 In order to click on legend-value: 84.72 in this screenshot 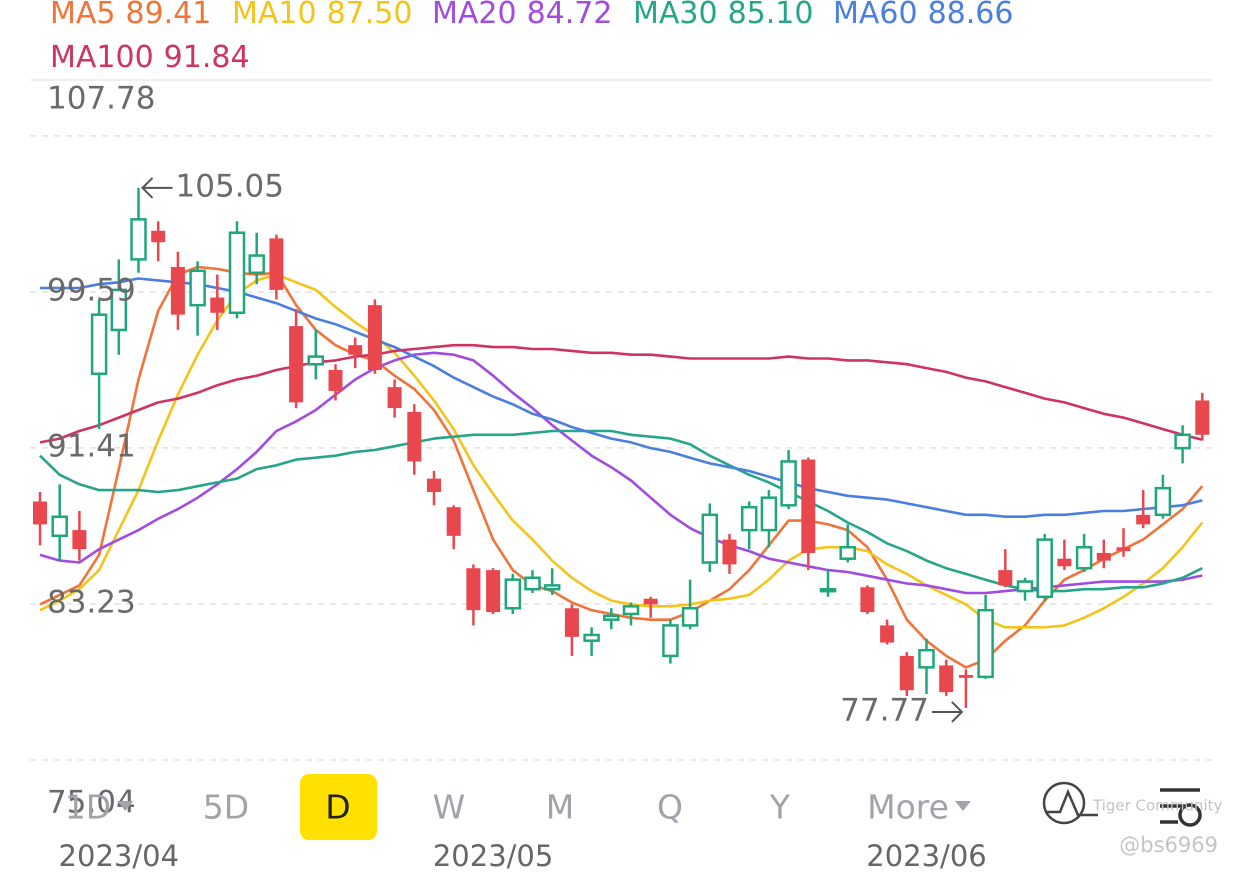, I will do `click(570, 15)`.